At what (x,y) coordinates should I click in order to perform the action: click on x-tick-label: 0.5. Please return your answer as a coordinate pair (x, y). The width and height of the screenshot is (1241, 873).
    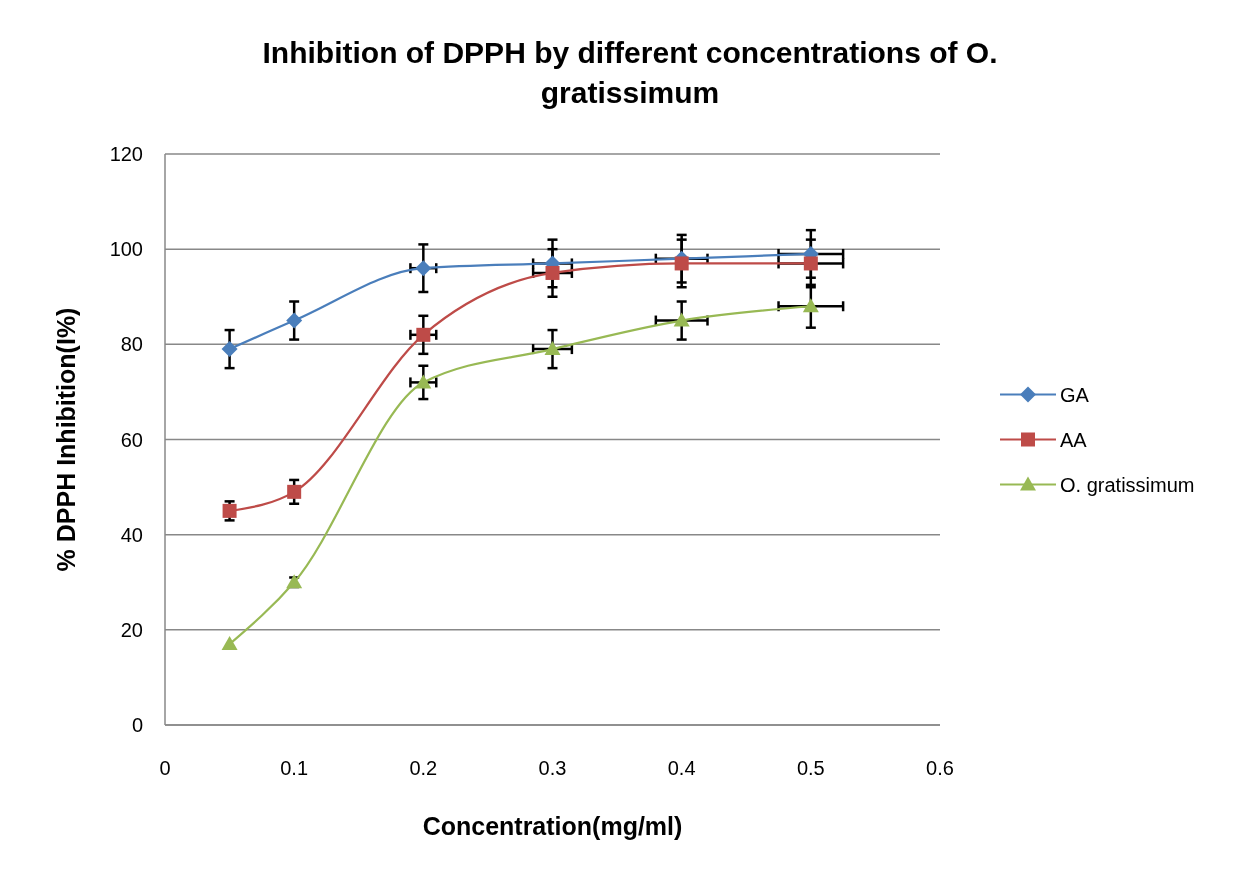
    Looking at the image, I should click on (810, 768).